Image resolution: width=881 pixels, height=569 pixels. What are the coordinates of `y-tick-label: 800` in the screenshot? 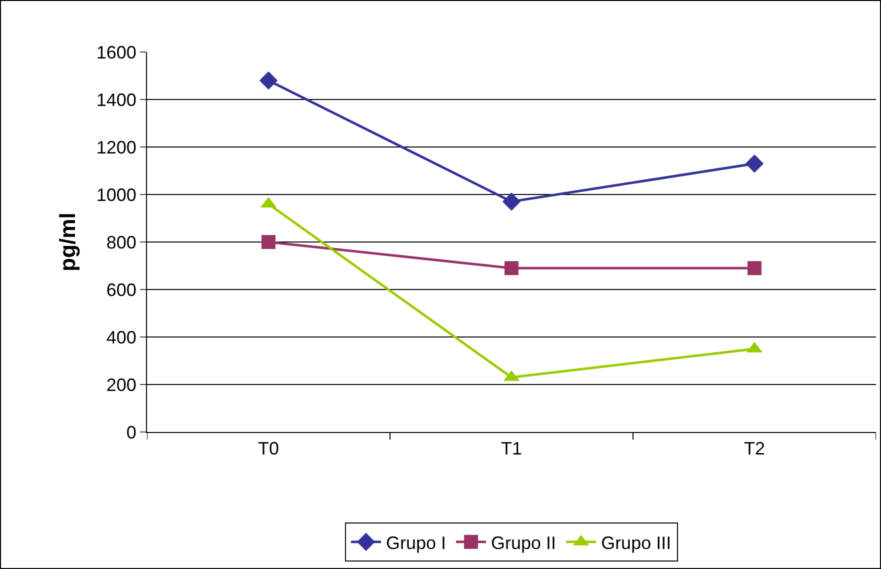 It's located at (121, 242).